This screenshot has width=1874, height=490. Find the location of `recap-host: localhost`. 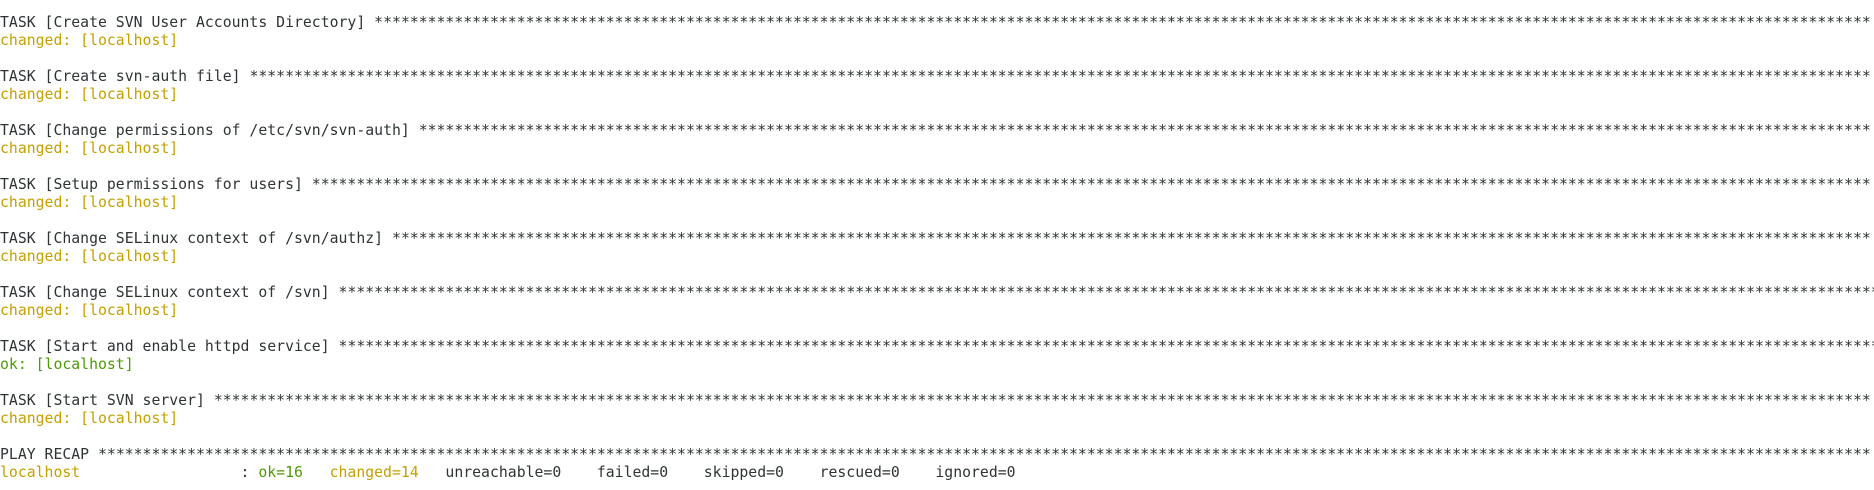

recap-host: localhost is located at coordinates (40, 472).